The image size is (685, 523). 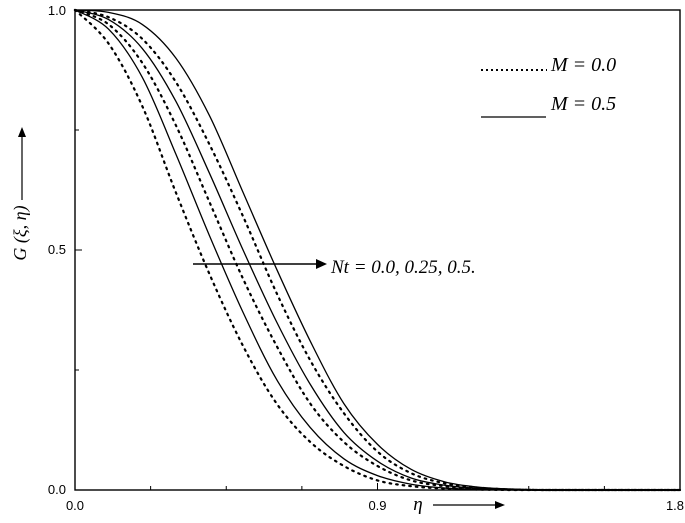 I want to click on legend: M = 0.0 M = 0.5, so click(x=548, y=86).